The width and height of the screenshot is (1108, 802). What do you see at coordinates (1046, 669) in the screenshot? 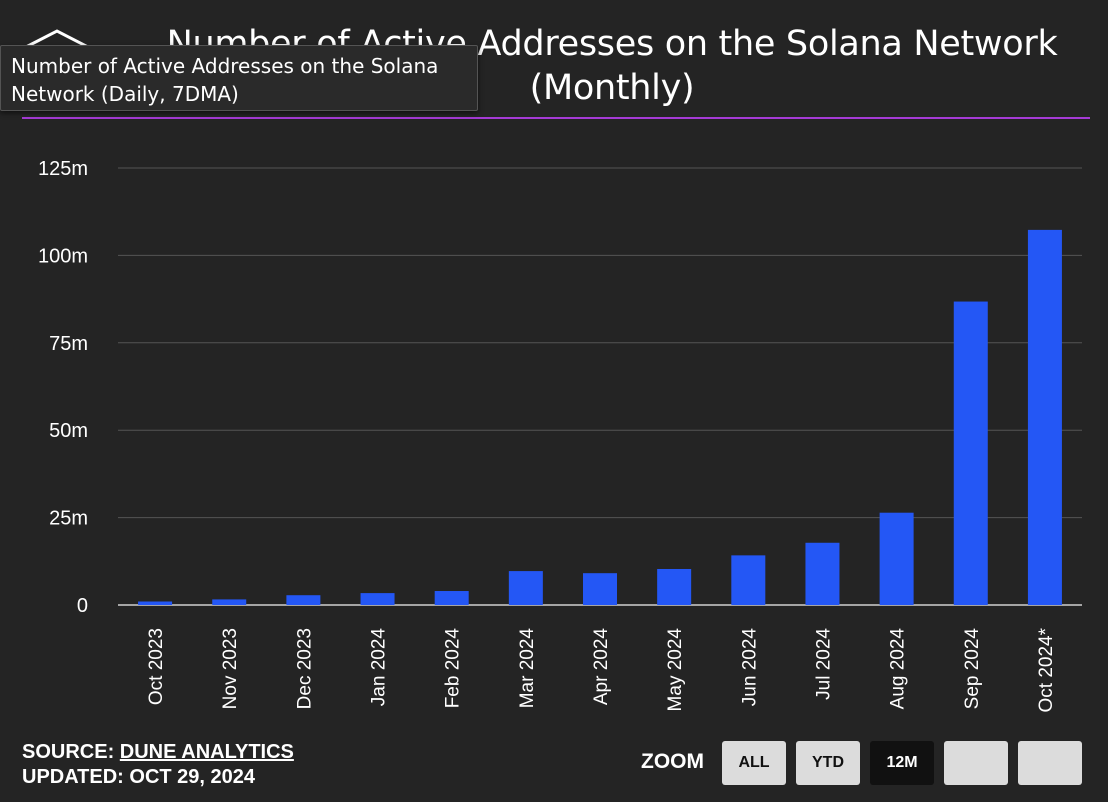
I see `x-tick-label: Oct 2024*` at bounding box center [1046, 669].